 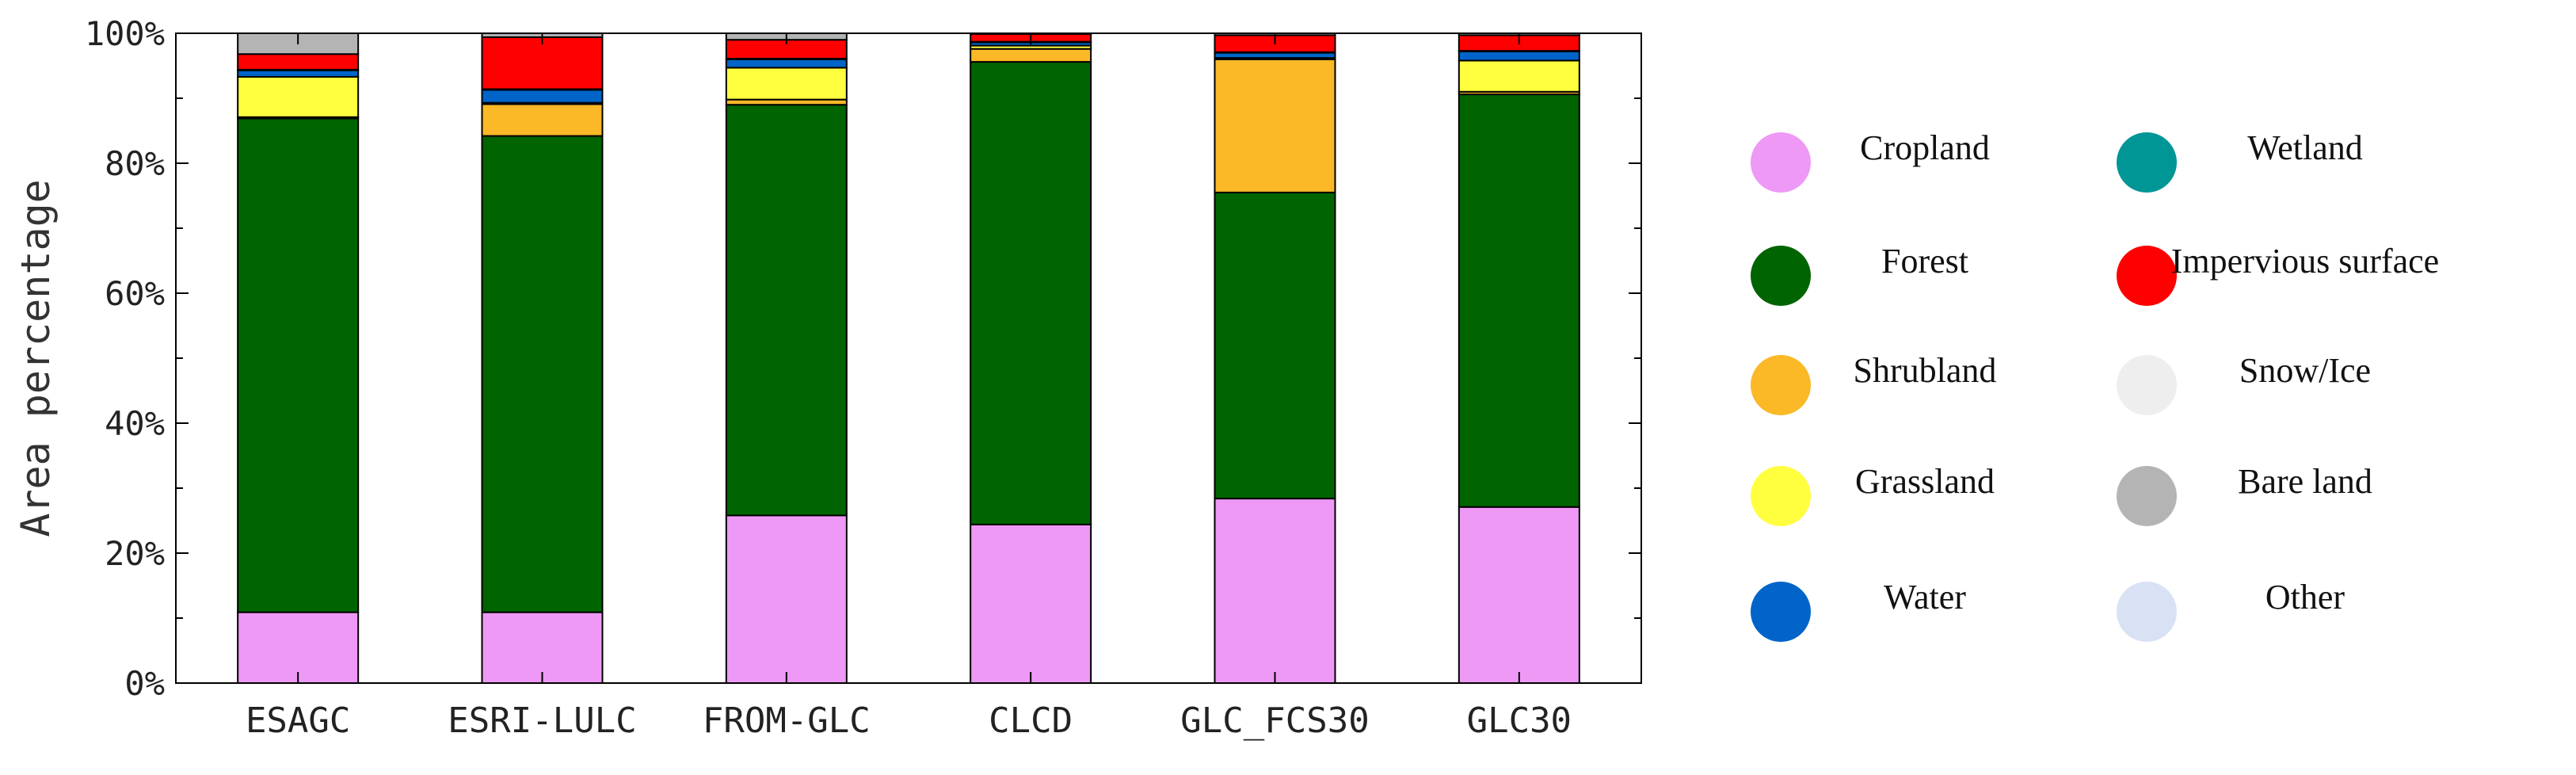 I want to click on bar-segment-esri-lulc-cropland, so click(x=542, y=647).